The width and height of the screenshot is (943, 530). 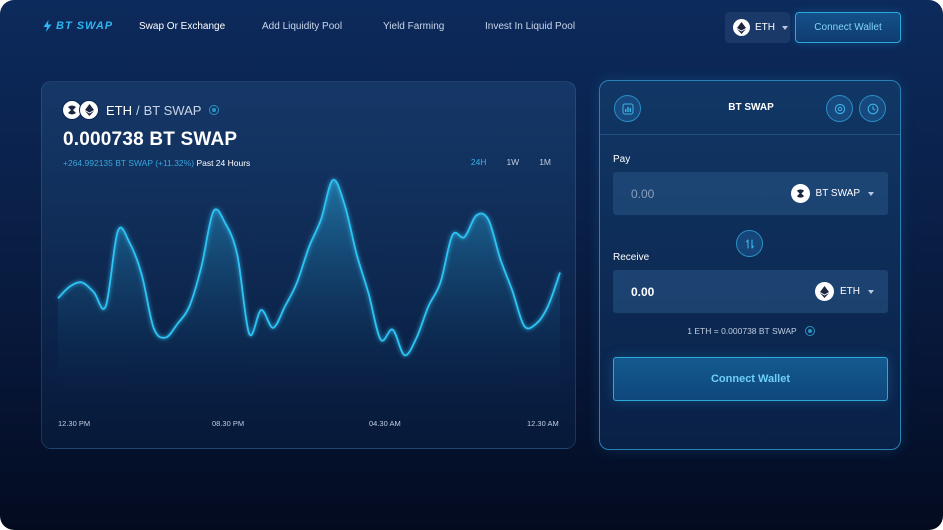 I want to click on pay-token-label: BT SWAP, so click(x=837, y=193).